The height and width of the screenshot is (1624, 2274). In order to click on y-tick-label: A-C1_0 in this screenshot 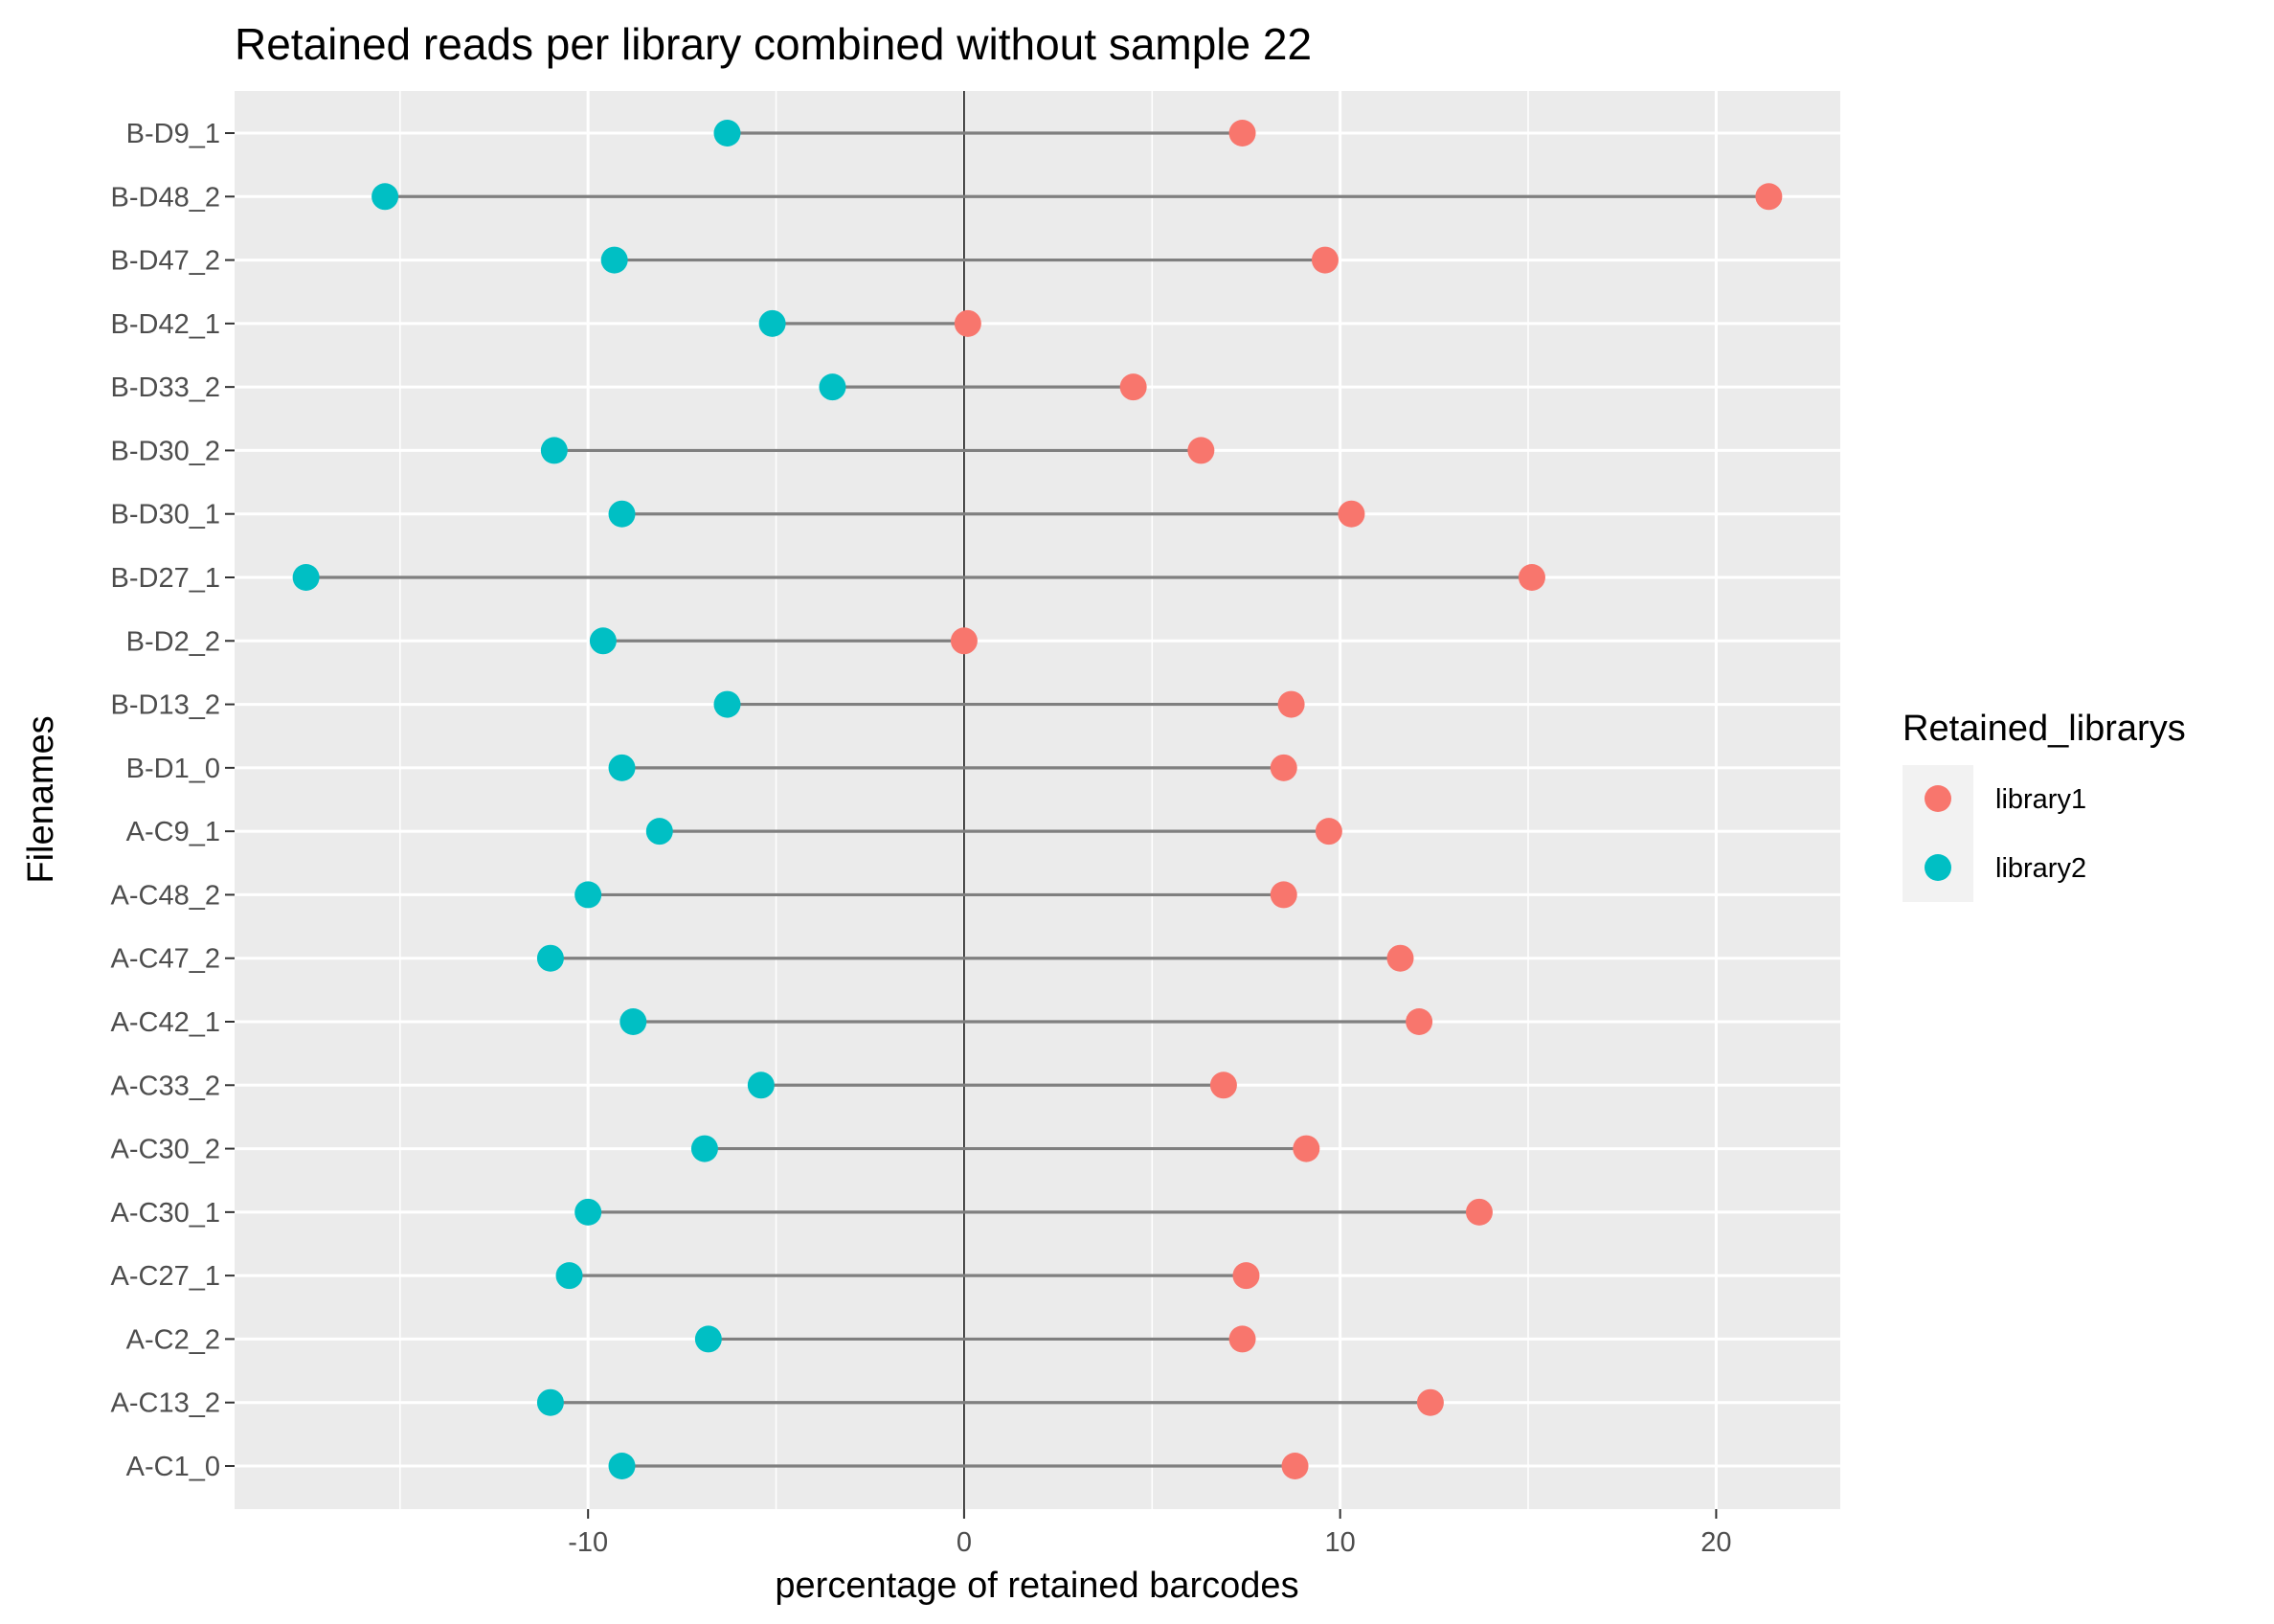, I will do `click(173, 1467)`.